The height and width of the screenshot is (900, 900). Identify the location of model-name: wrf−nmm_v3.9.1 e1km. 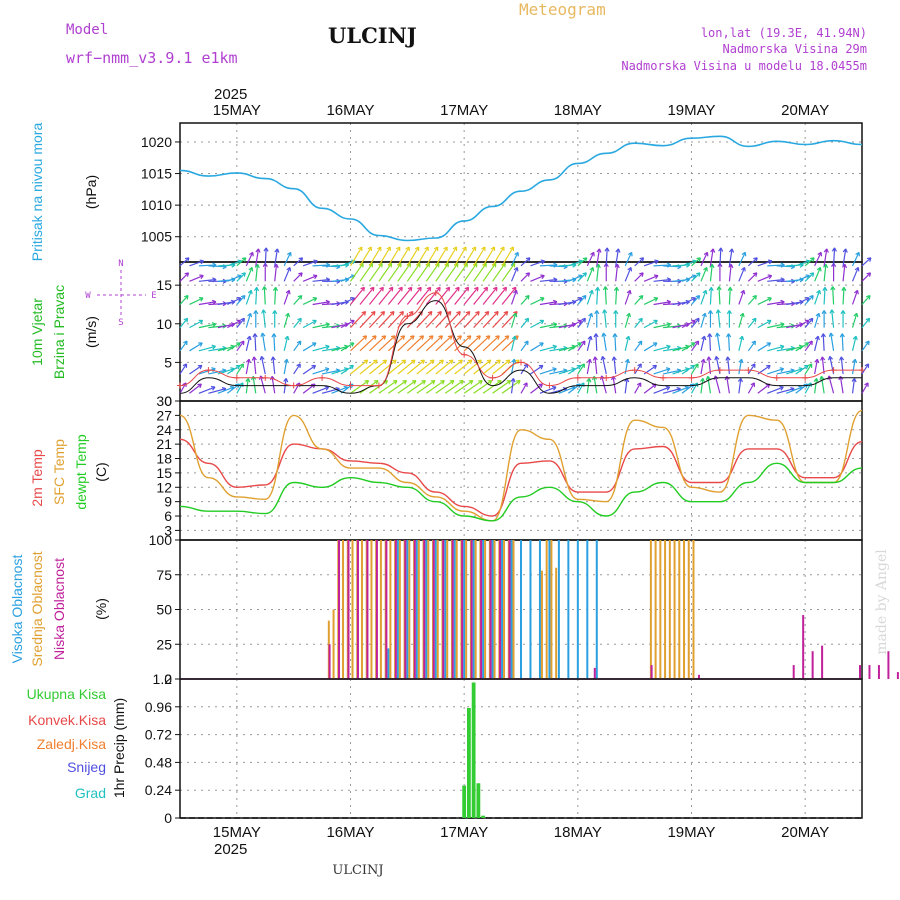
(152, 58).